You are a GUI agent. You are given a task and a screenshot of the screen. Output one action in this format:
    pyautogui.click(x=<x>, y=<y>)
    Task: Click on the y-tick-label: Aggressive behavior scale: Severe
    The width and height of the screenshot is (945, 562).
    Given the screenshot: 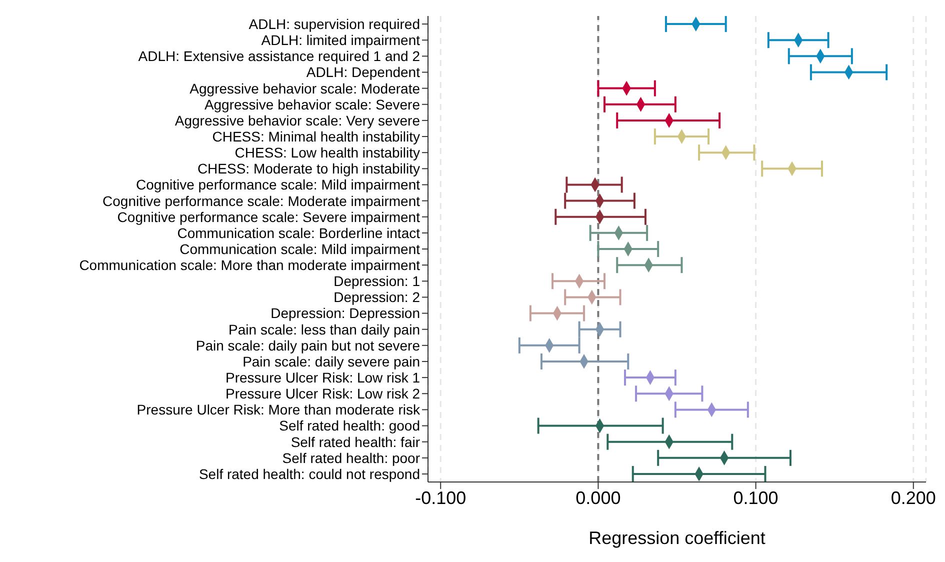 What is the action you would take?
    pyautogui.click(x=312, y=104)
    